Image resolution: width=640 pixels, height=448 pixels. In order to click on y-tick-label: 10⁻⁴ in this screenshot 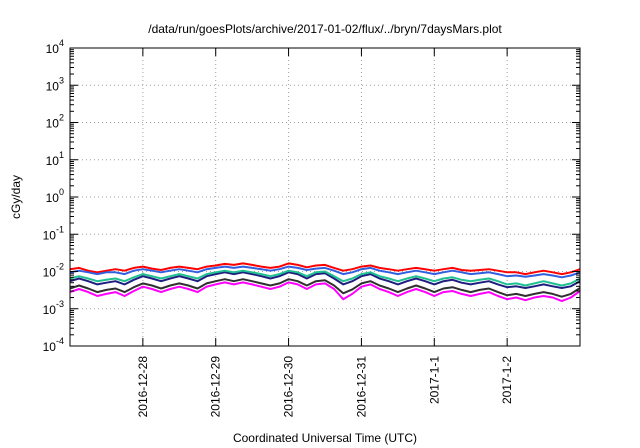, I will do `click(53, 345)`.